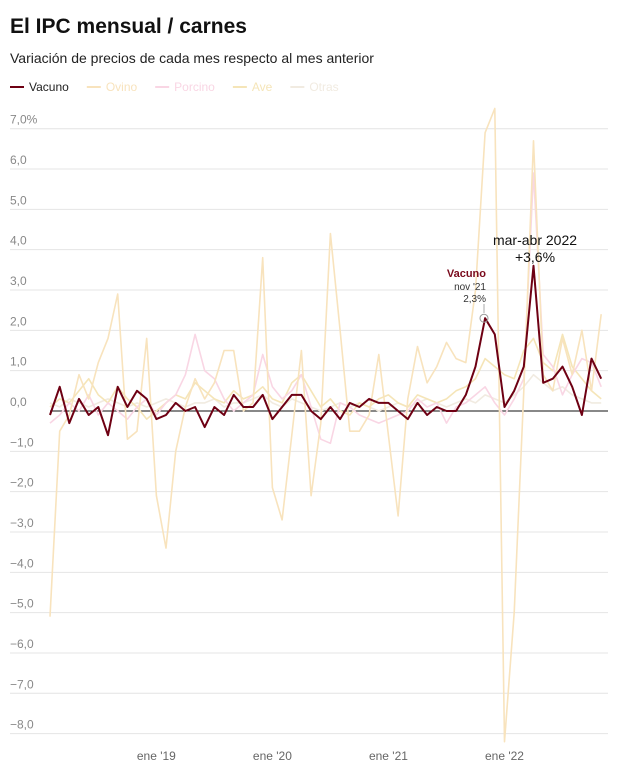 This screenshot has height=771, width=617. What do you see at coordinates (262, 87) in the screenshot?
I see `legend-label: Ave` at bounding box center [262, 87].